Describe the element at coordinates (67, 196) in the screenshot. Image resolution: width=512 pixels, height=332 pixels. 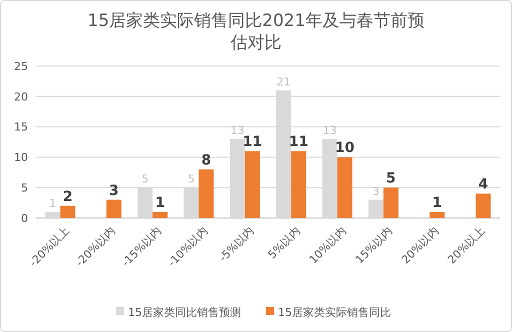
I see `data-label: 2` at that location.